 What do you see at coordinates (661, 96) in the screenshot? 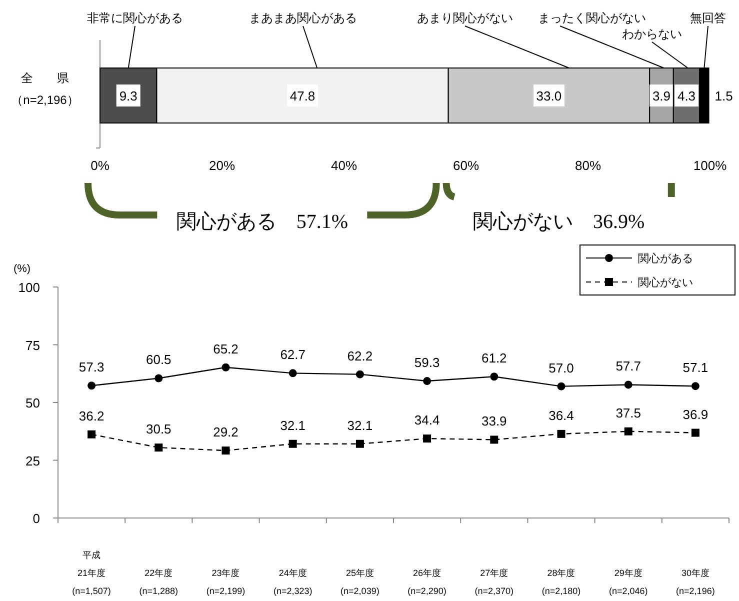
I see `data-label: 3.9` at bounding box center [661, 96].